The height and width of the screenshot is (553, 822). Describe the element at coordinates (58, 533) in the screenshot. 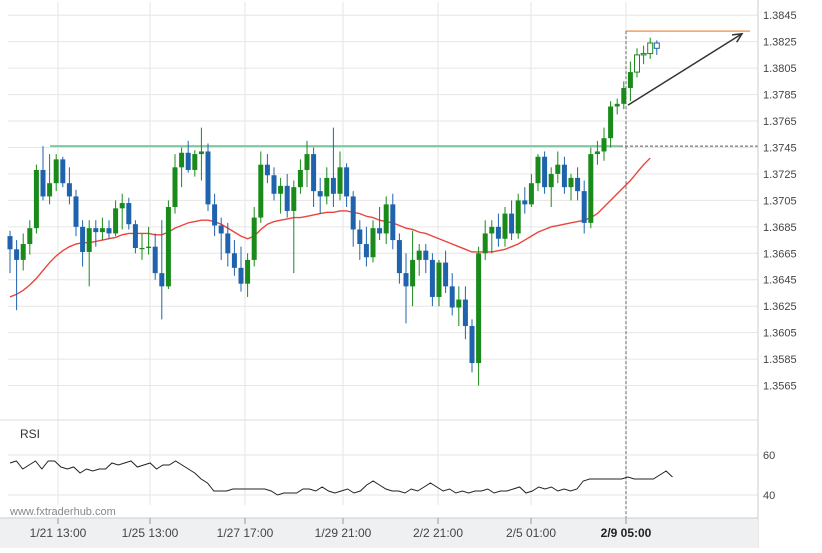

I see `x-tick-label: 1/21 13:00` at that location.